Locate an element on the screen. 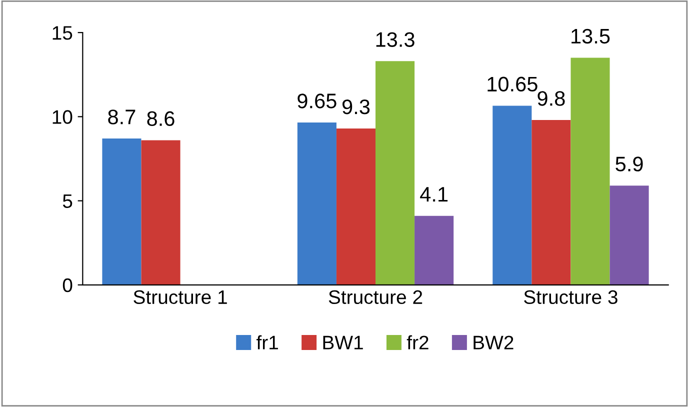 The width and height of the screenshot is (689, 407). legend-label: BW1 is located at coordinates (343, 343).